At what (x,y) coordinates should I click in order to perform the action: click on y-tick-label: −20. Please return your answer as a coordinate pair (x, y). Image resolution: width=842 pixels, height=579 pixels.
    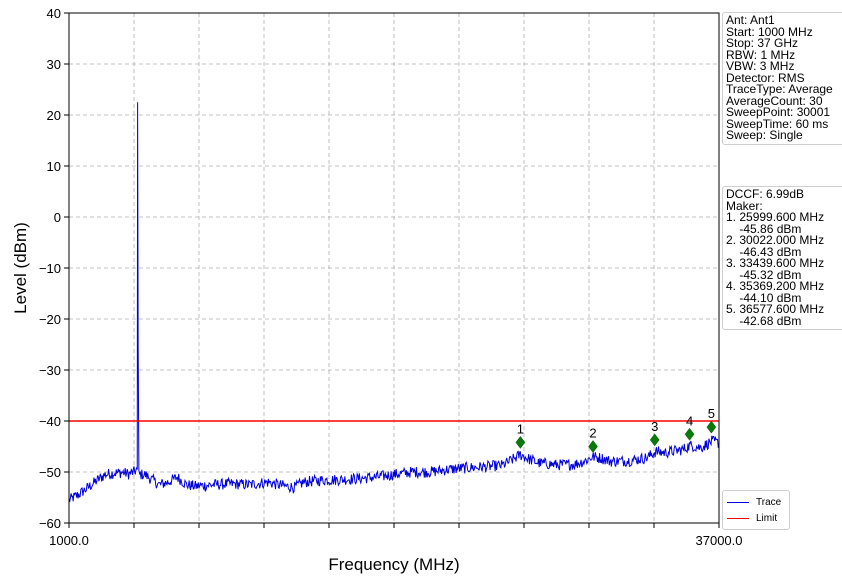
    Looking at the image, I should click on (50, 319).